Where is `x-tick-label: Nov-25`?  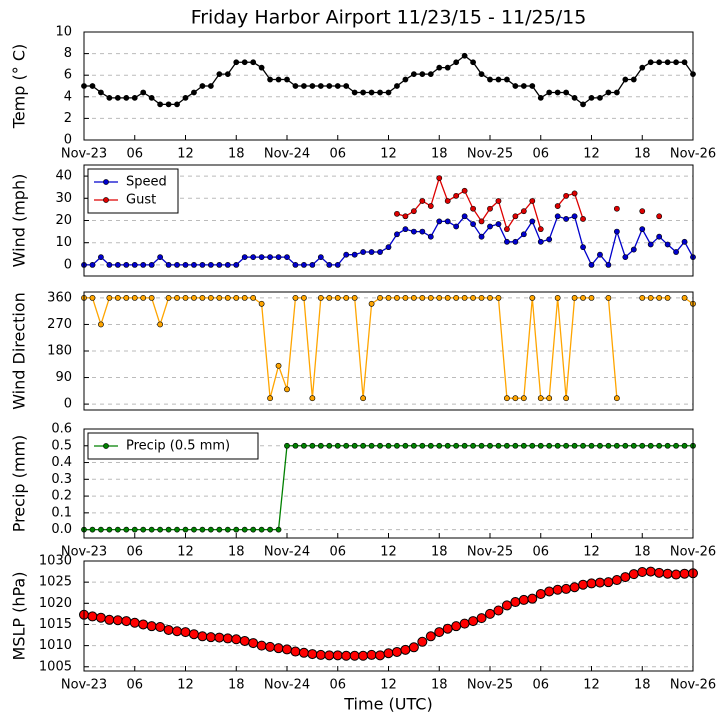
x-tick-label: Nov-25 is located at coordinates (490, 685).